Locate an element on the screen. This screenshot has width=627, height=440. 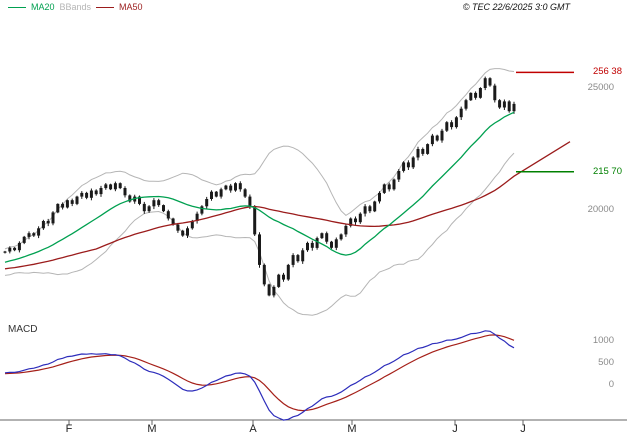
copyright-text: © TEC 22/6/2025 3:0 GMT is located at coordinates (516, 7).